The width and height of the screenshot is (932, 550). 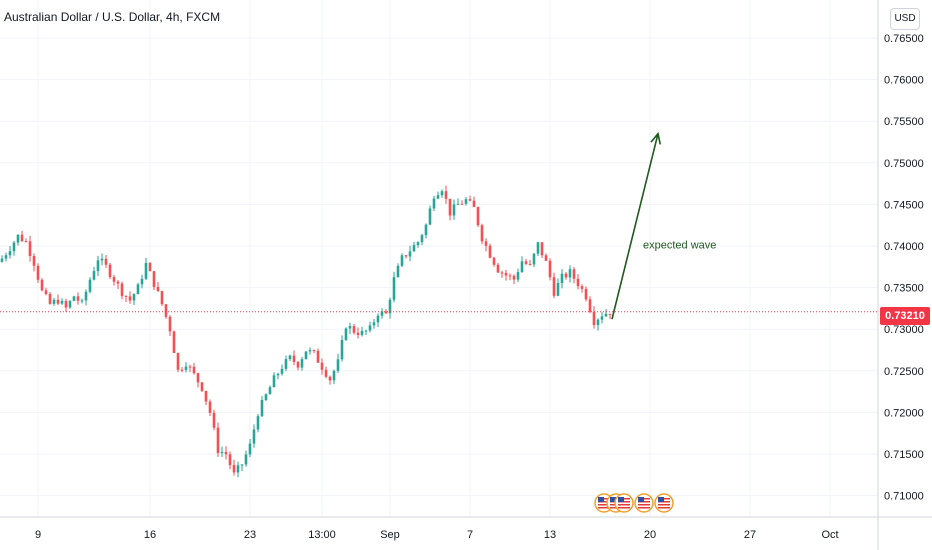 I want to click on price-tick-label: 0.73500, so click(x=904, y=289).